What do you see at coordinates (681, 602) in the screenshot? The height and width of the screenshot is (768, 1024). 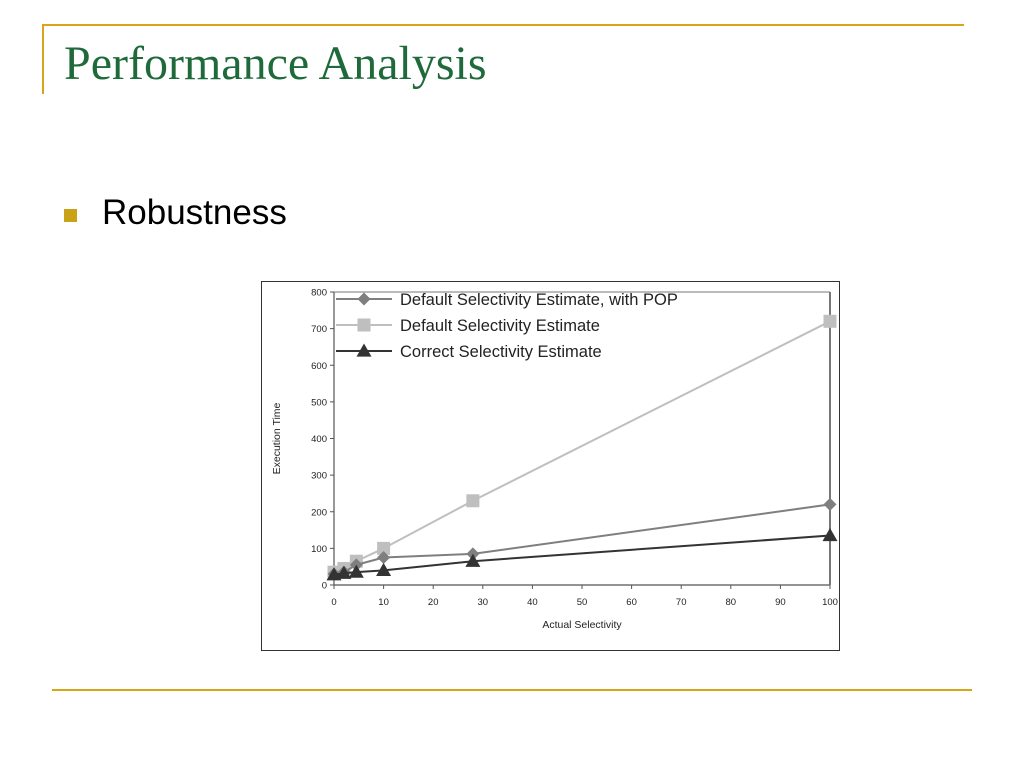 I see `x-tick-label: 70` at bounding box center [681, 602].